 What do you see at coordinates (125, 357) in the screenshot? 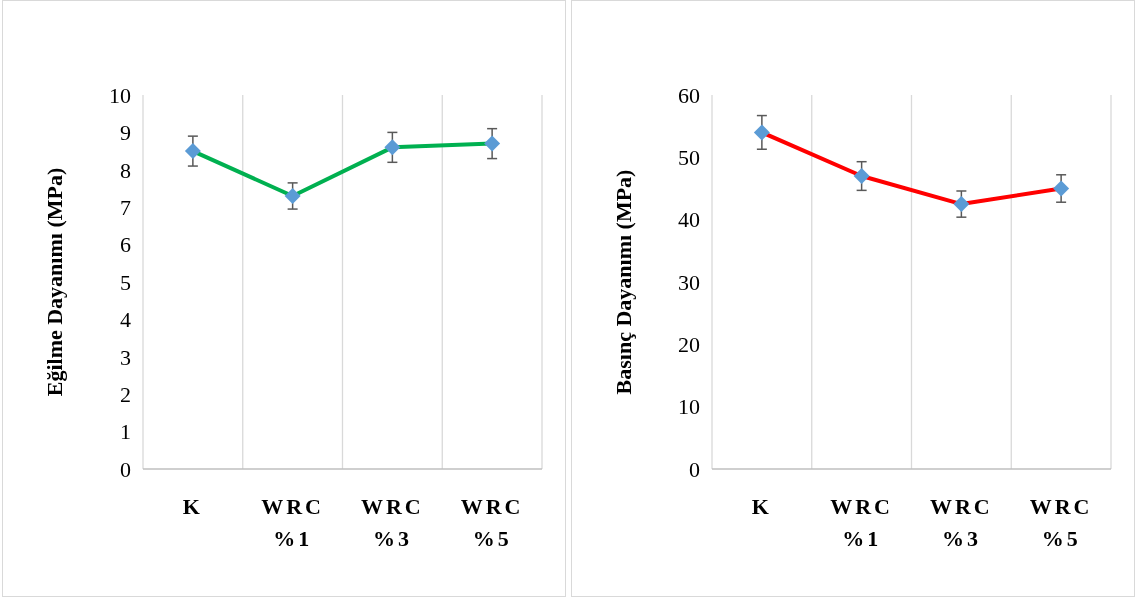
I see `y-tick-label: 3` at bounding box center [125, 357].